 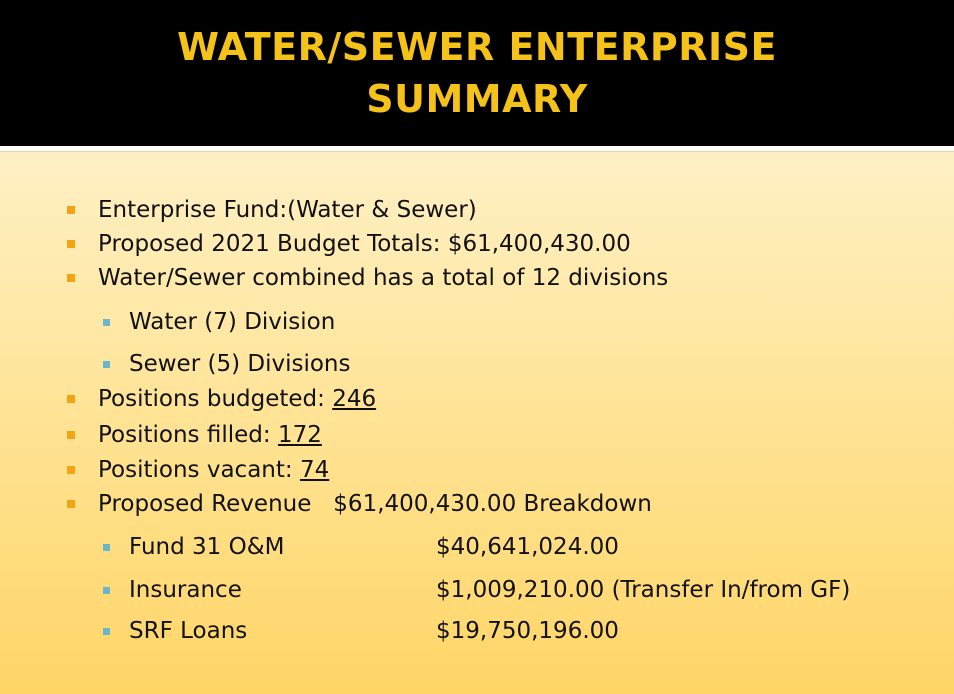 What do you see at coordinates (240, 364) in the screenshot?
I see `sub-bullet-sewer-divisions: Sewer (5) Divisions` at bounding box center [240, 364].